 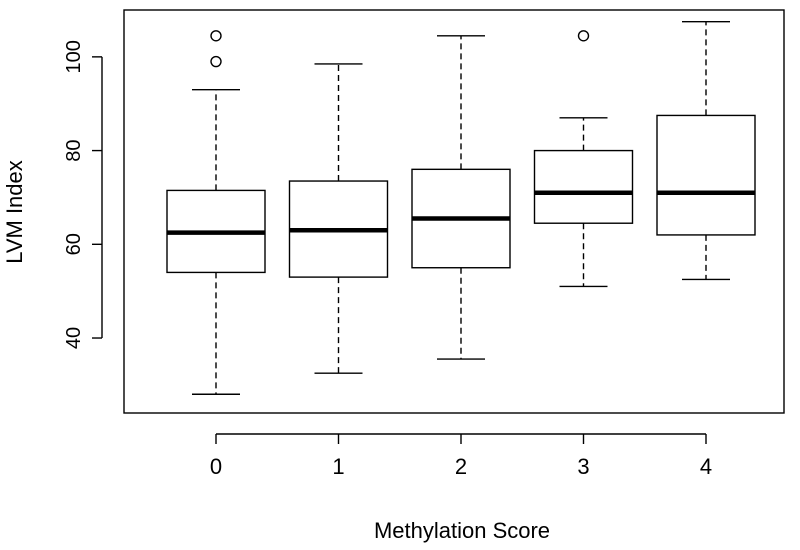 What do you see at coordinates (338, 466) in the screenshot?
I see `x-tick-label: 1` at bounding box center [338, 466].